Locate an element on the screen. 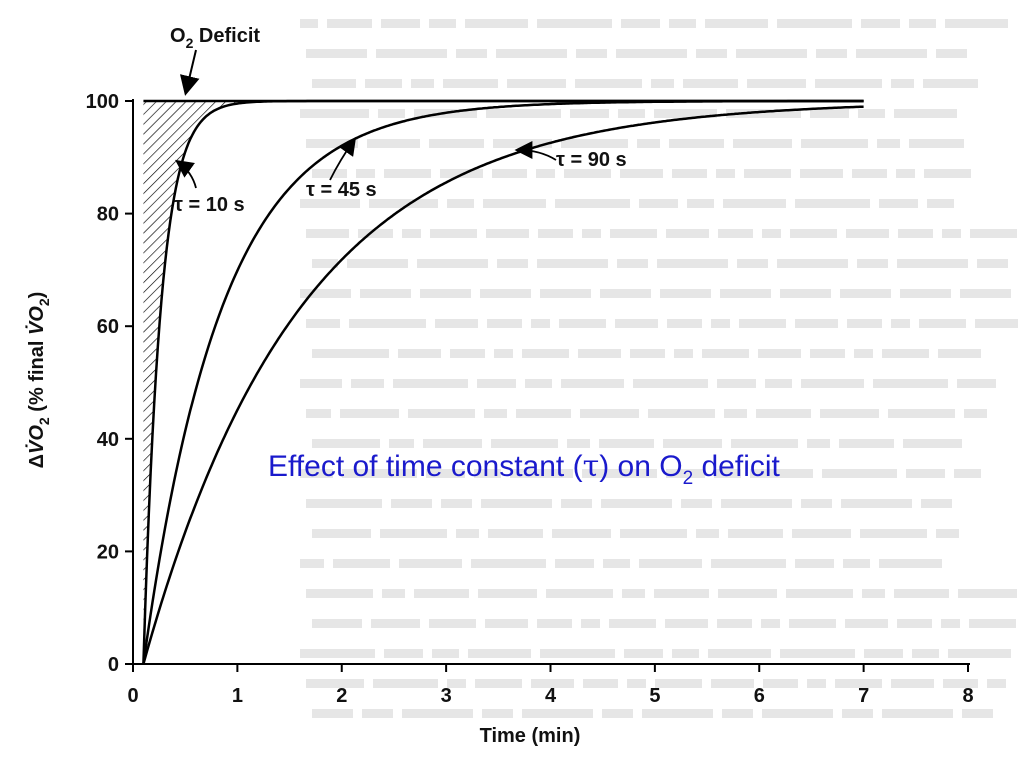 Image resolution: width=1024 pixels, height=768 pixels. x-tick-label: 3 is located at coordinates (446, 696).